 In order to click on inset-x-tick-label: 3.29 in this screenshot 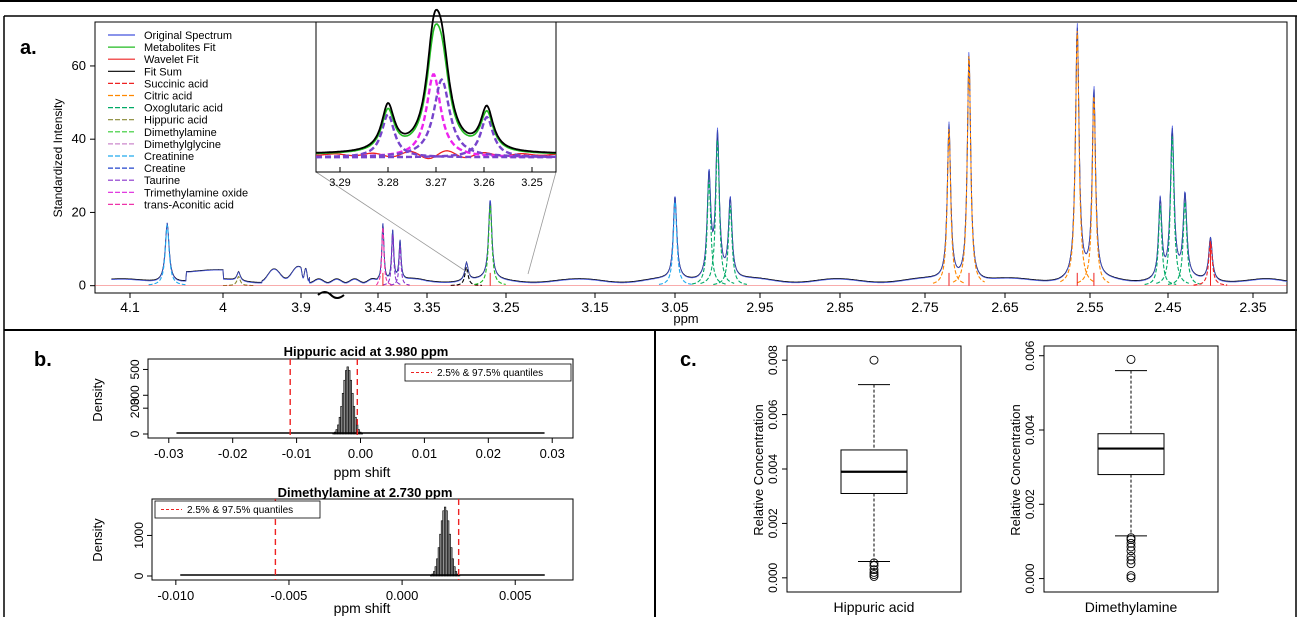, I will do `click(339, 183)`.